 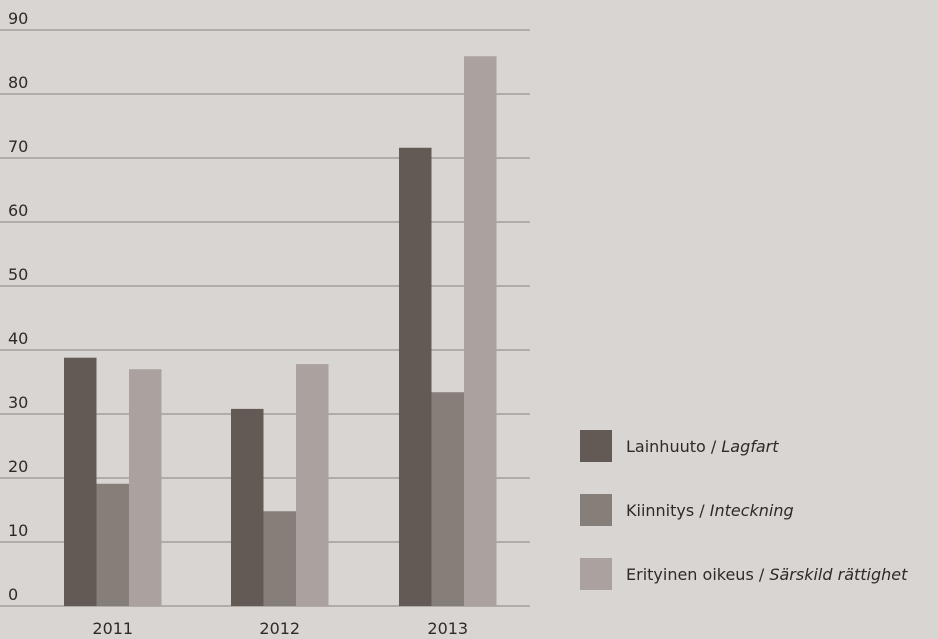 I want to click on y-tick-label: 70, so click(x=18, y=146).